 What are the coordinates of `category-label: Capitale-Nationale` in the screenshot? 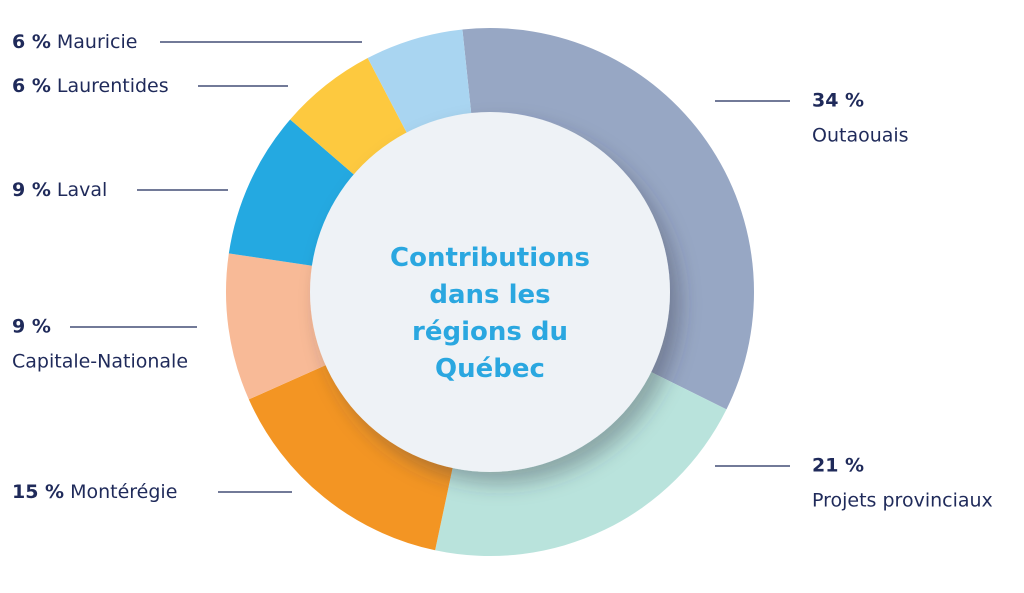 It's located at (100, 362).